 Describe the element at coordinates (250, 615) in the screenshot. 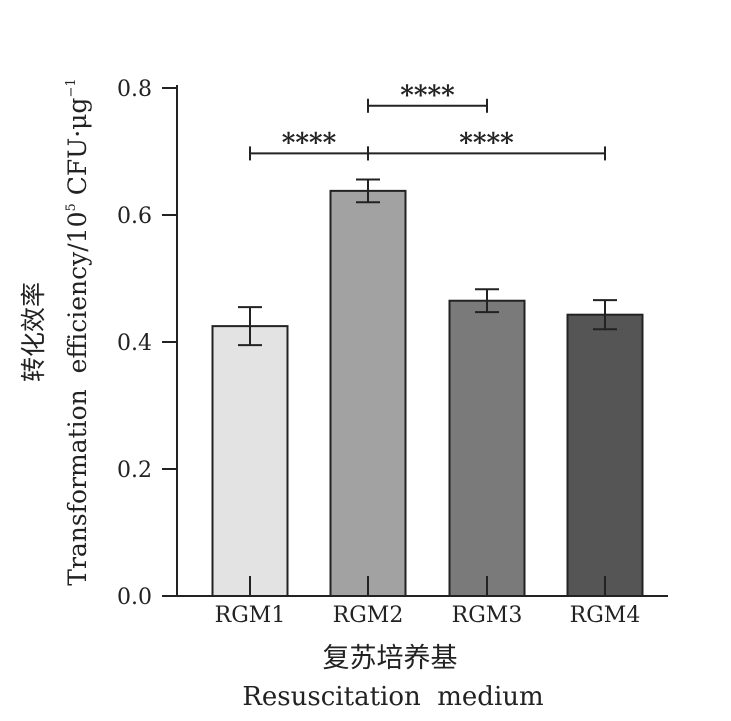

I see `x-tick-label: RGM1` at that location.